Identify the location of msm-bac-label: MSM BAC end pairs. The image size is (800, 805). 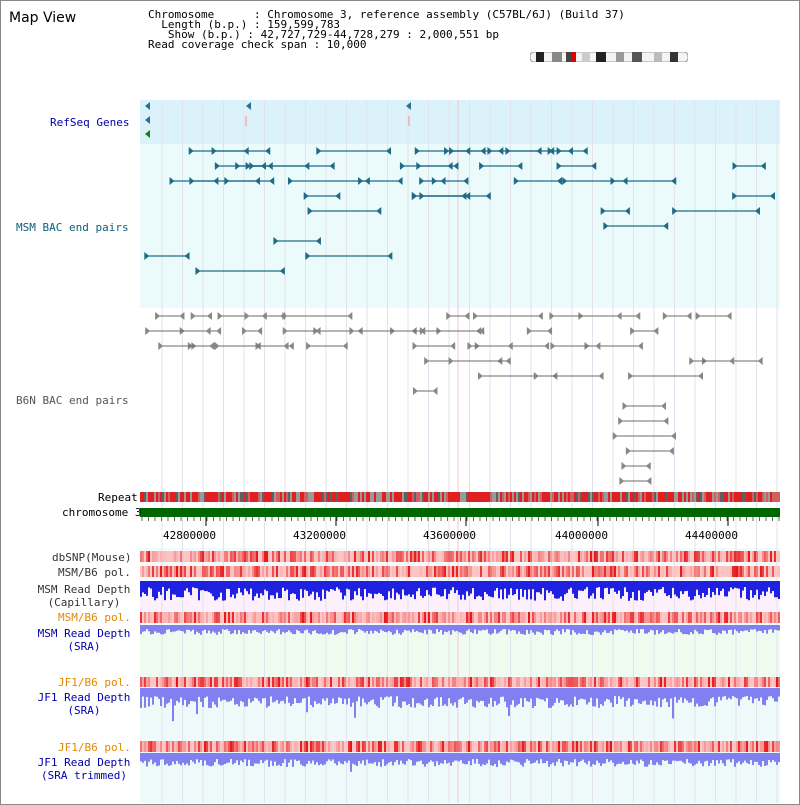
(72, 227).